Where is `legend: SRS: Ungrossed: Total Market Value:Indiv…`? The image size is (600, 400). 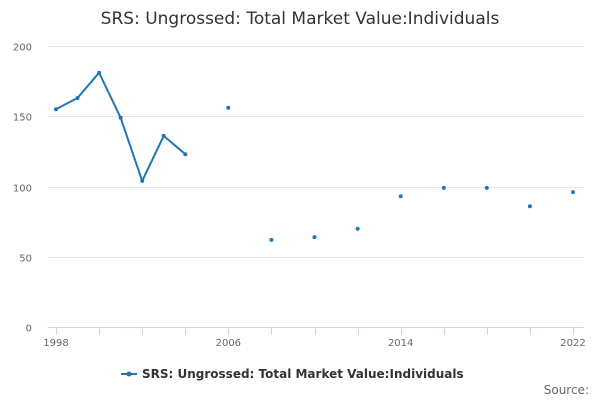
legend: SRS: Ungrossed: Total Market Value:Indiv… is located at coordinates (292, 374).